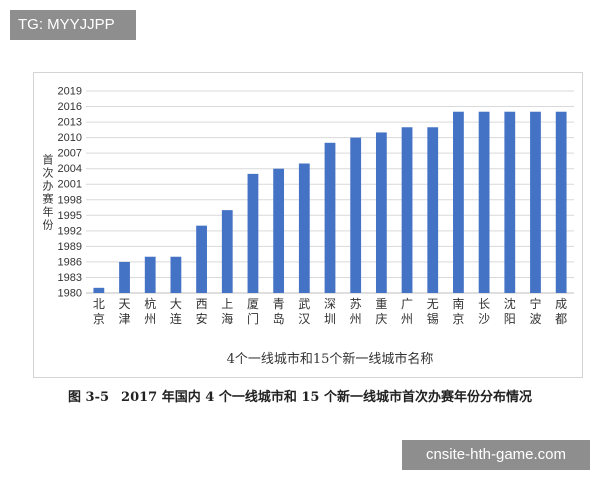  I want to click on x-tick-label: 波, so click(535, 319).